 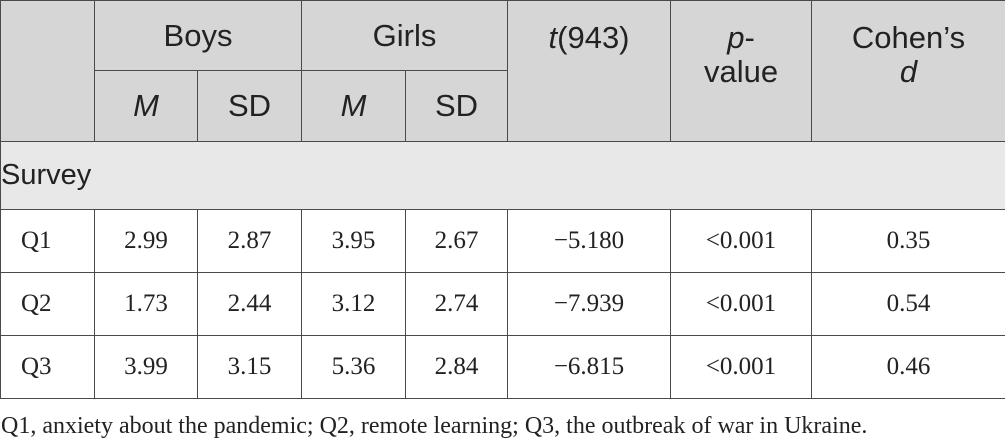 What do you see at coordinates (146, 304) in the screenshot?
I see `cell-boys-m: 1.73` at bounding box center [146, 304].